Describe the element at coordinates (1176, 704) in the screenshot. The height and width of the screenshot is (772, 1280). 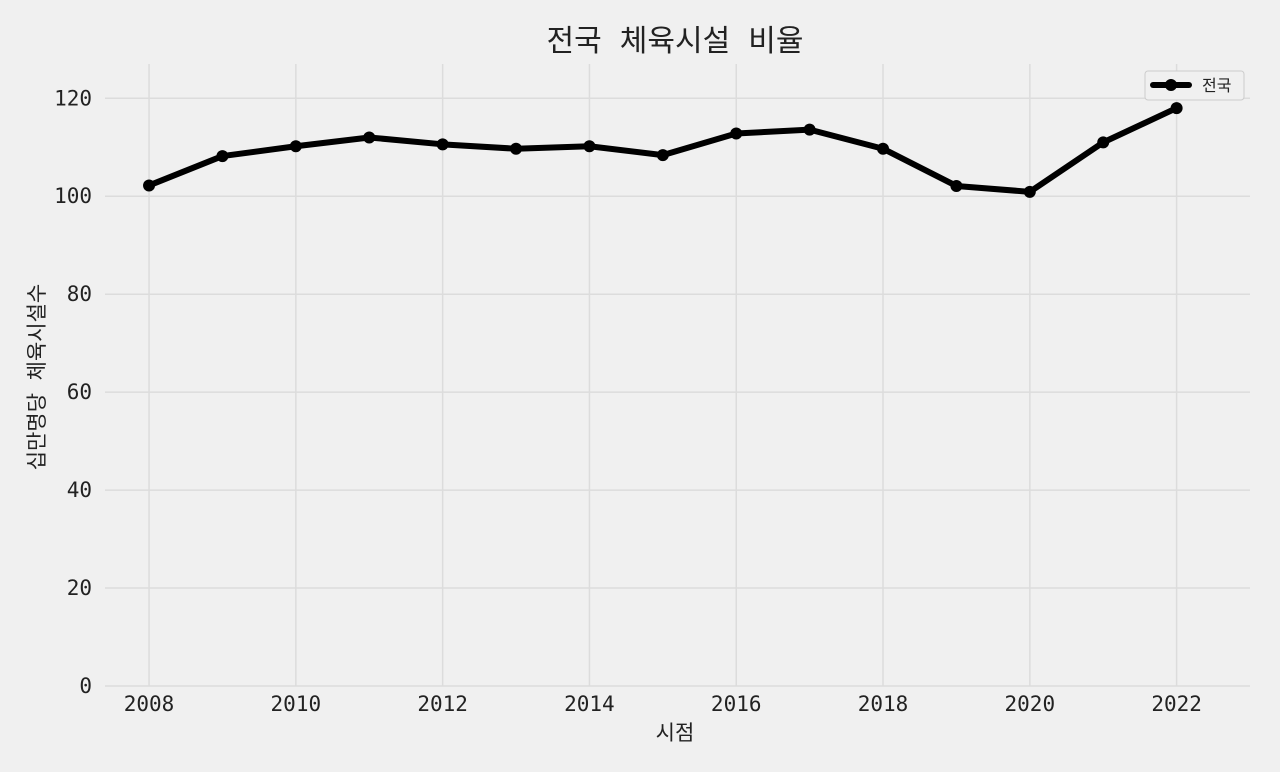
I see `x-tick-label: 2022` at that location.